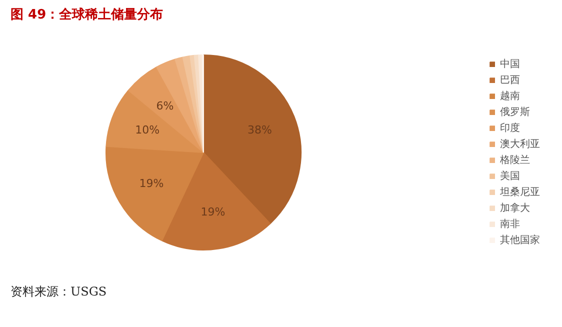 This screenshot has height=327, width=562. Describe the element at coordinates (515, 112) in the screenshot. I see `legend-label: 俄罗斯` at that location.